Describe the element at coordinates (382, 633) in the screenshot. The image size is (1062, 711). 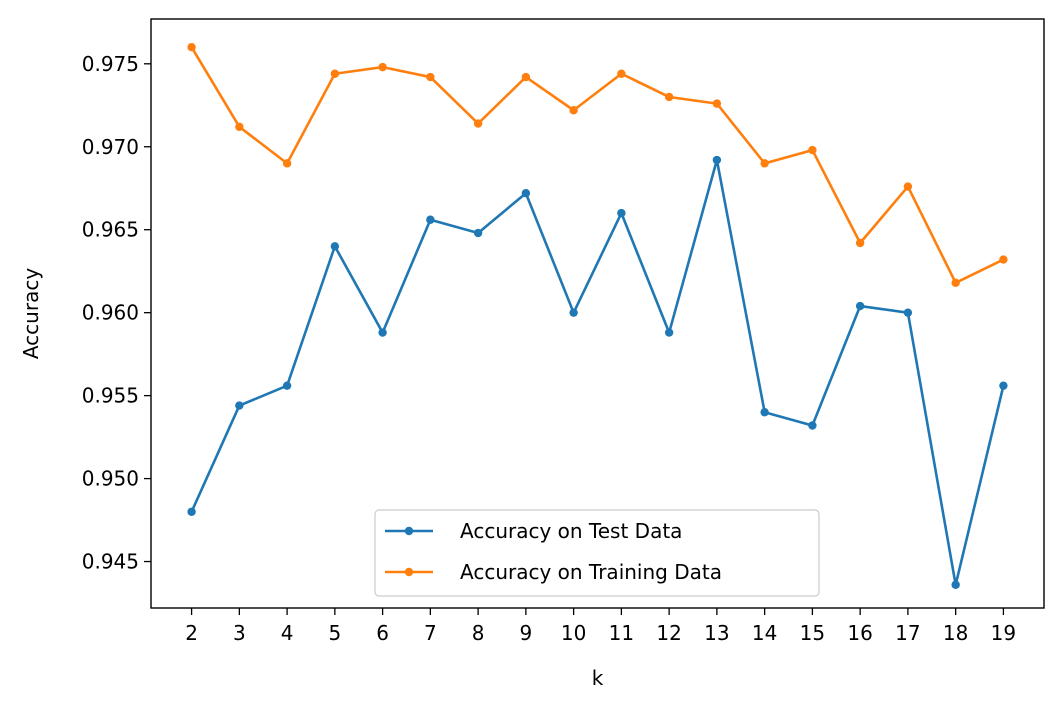
I see `x-tick-label: 6` at that location.